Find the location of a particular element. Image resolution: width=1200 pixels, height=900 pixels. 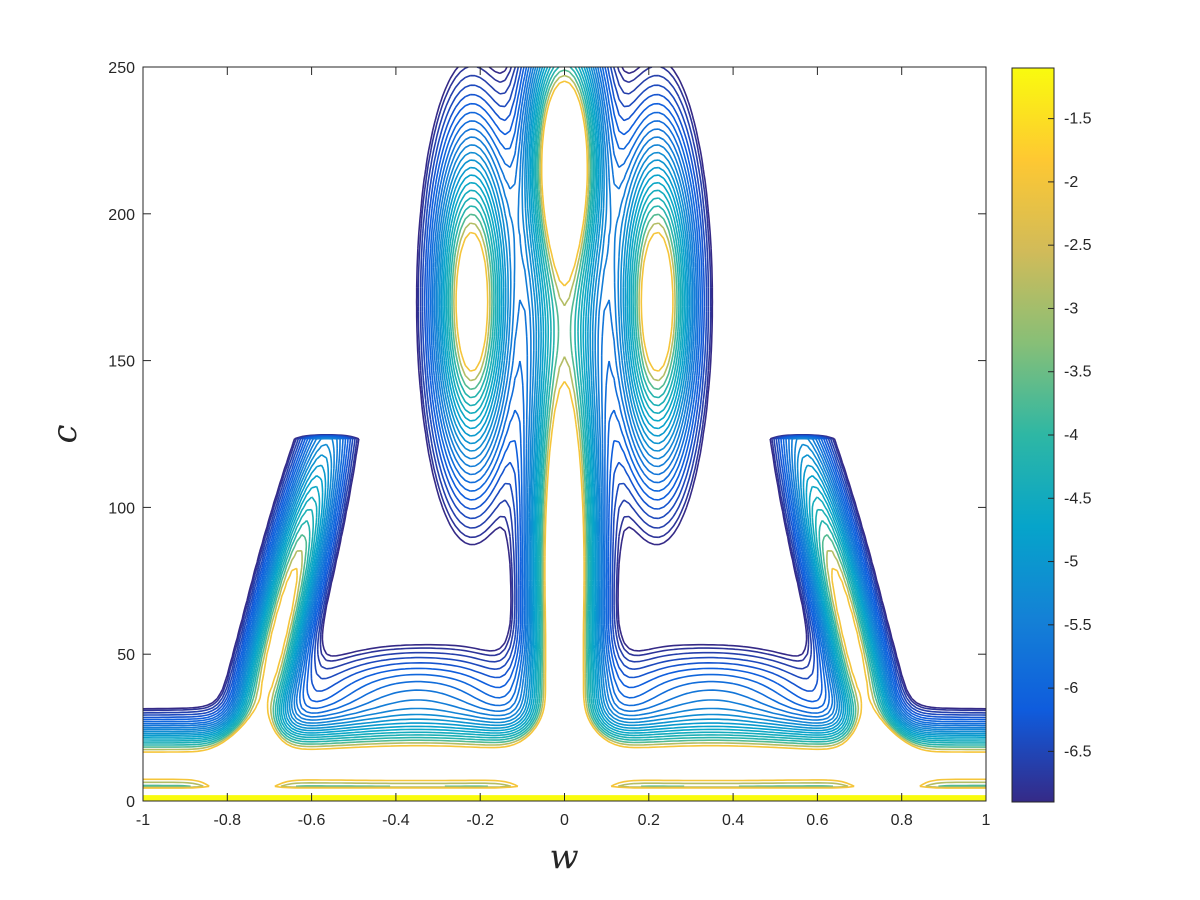

colorbar-tick-label: -2 is located at coordinates (1071, 182).